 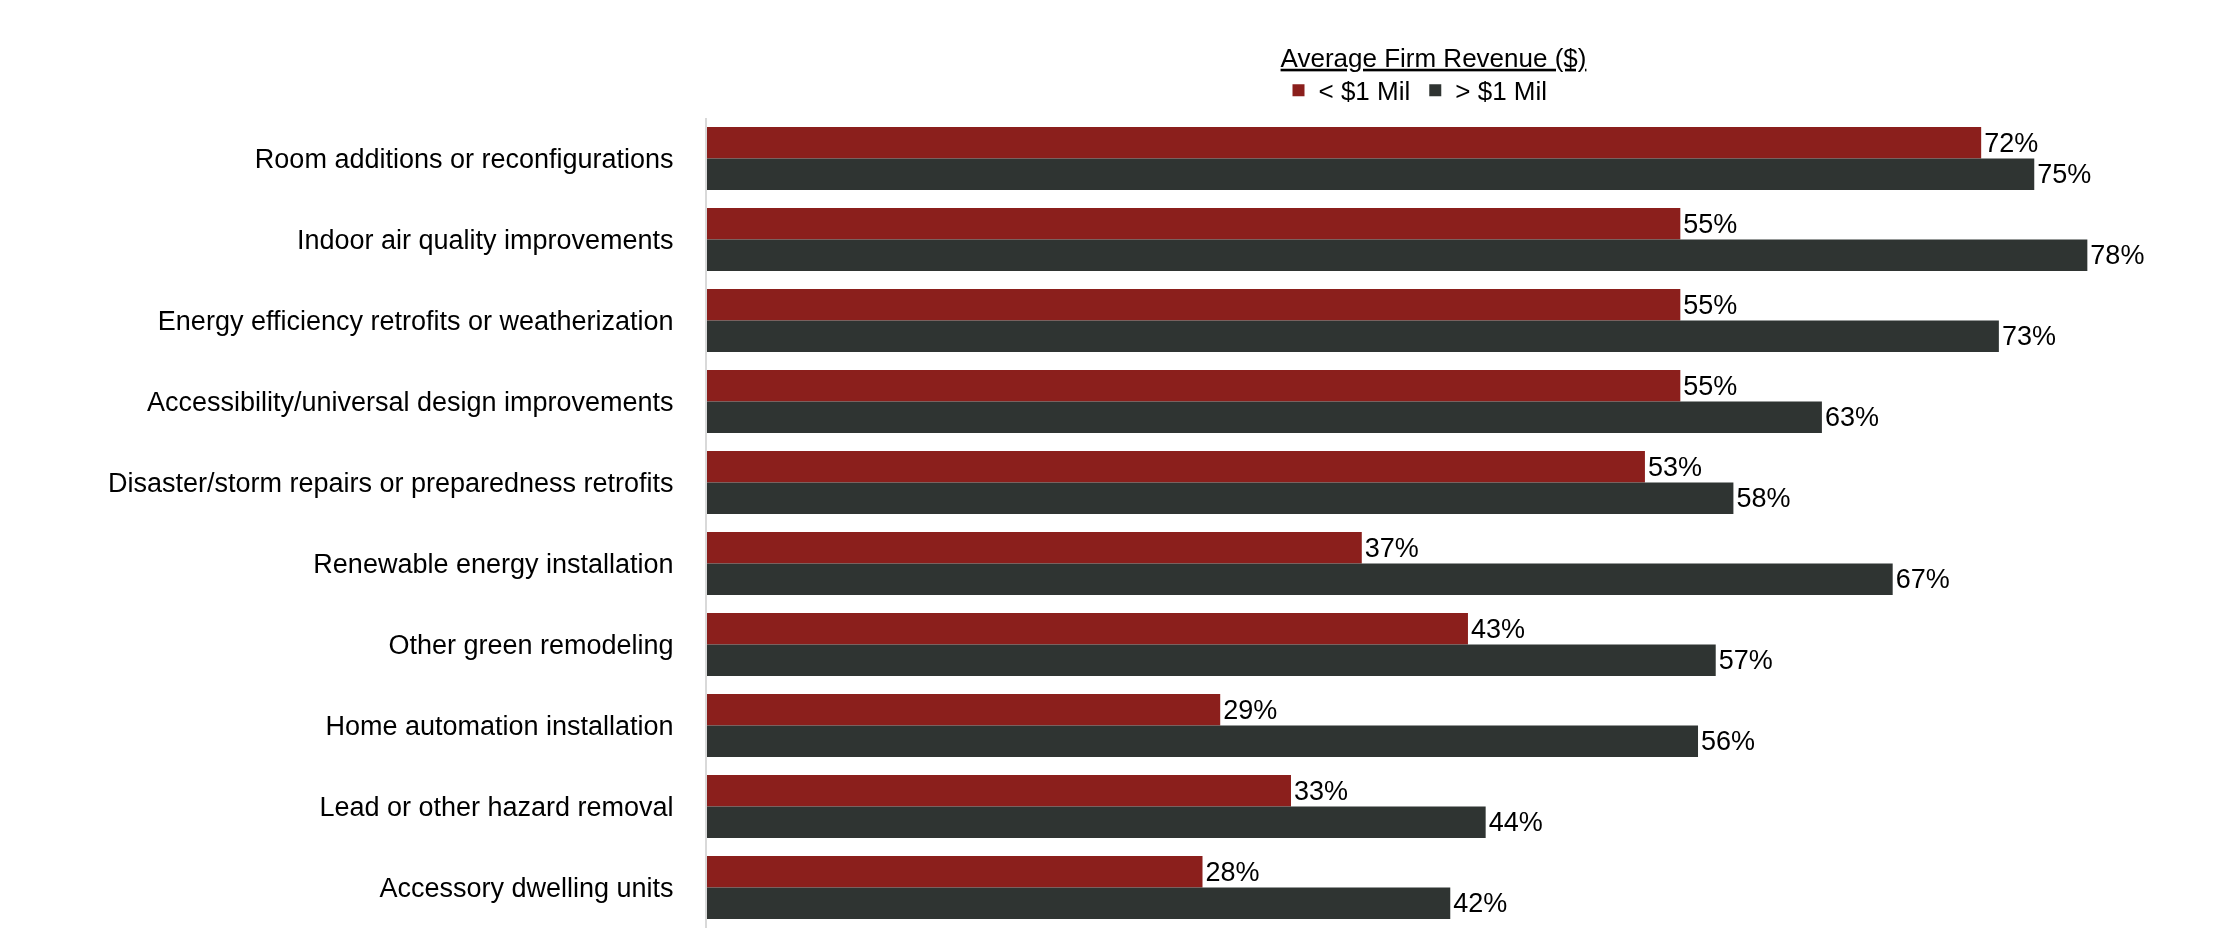 I want to click on data-label: 63%, so click(x=1851, y=417).